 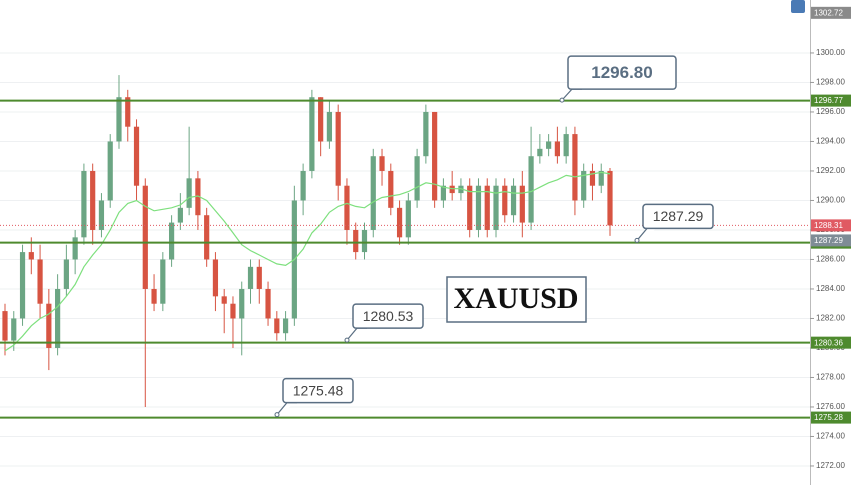 What do you see at coordinates (828, 342) in the screenshot?
I see `level-tag-label: 1280.36` at bounding box center [828, 342].